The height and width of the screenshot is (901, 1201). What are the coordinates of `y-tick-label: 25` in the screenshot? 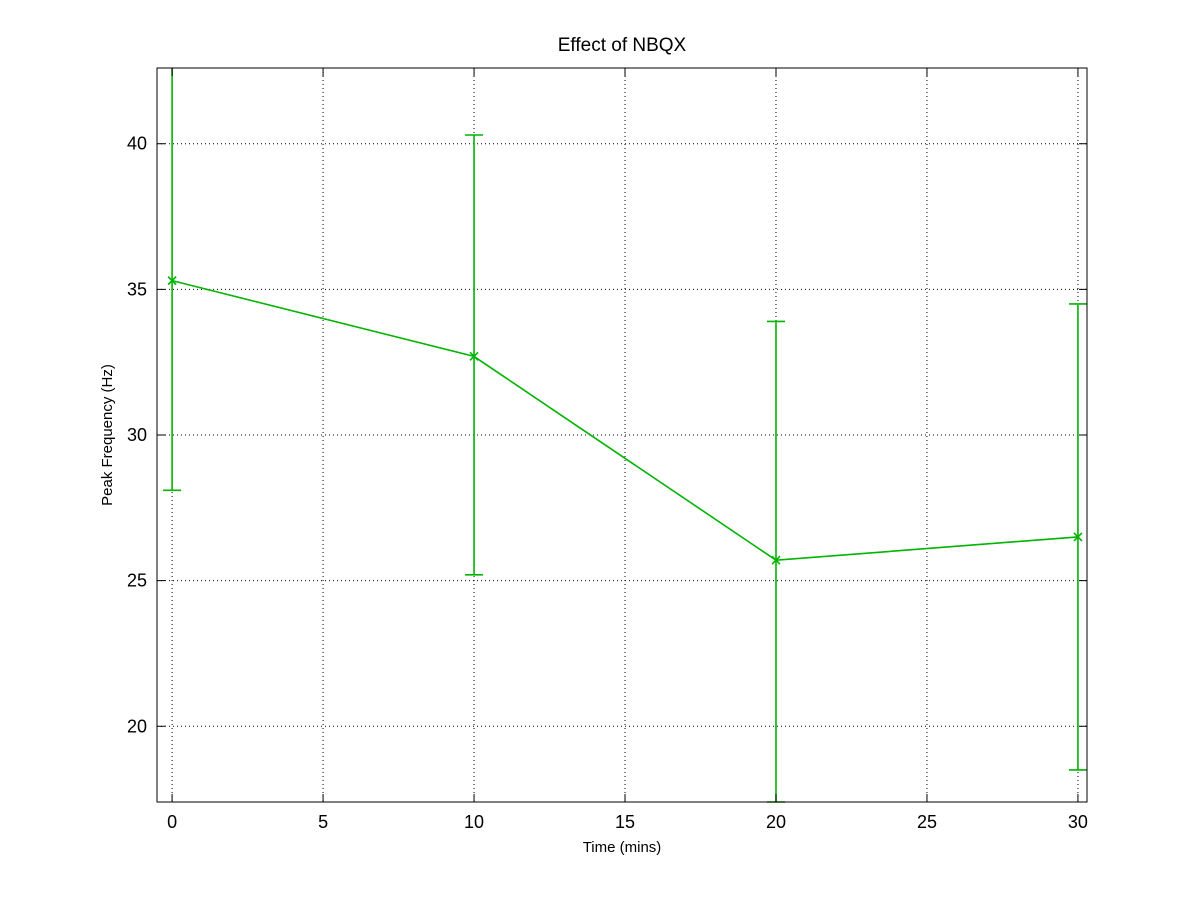 It's located at (137, 581).